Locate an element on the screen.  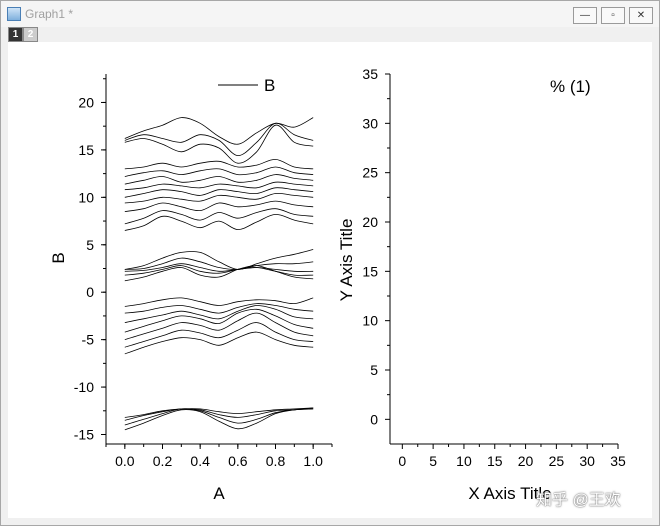
right-y-tick-label: 25 is located at coordinates (370, 173).